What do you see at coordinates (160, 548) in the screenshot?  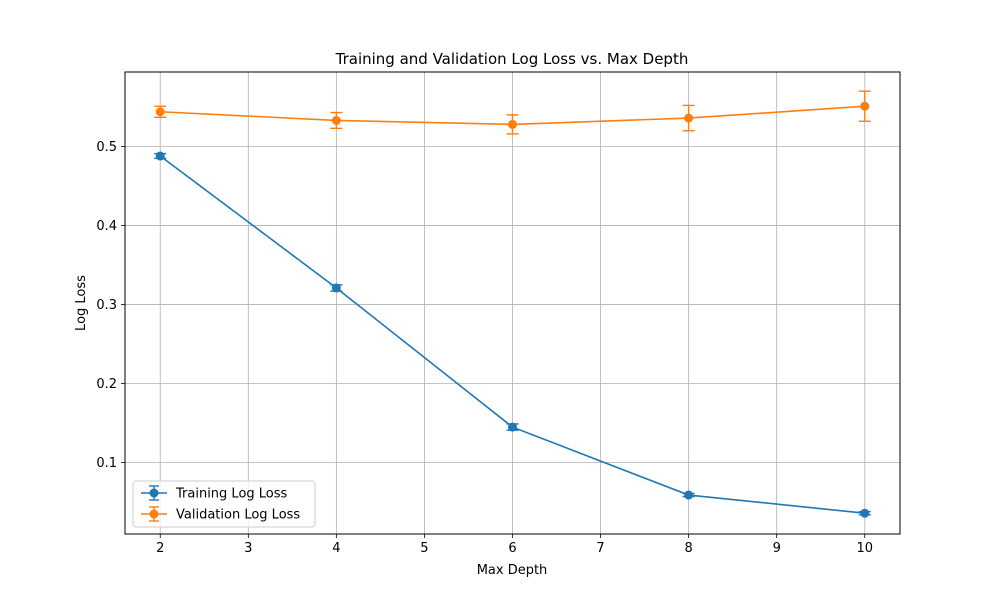 I see `x-tick-label: 2` at bounding box center [160, 548].